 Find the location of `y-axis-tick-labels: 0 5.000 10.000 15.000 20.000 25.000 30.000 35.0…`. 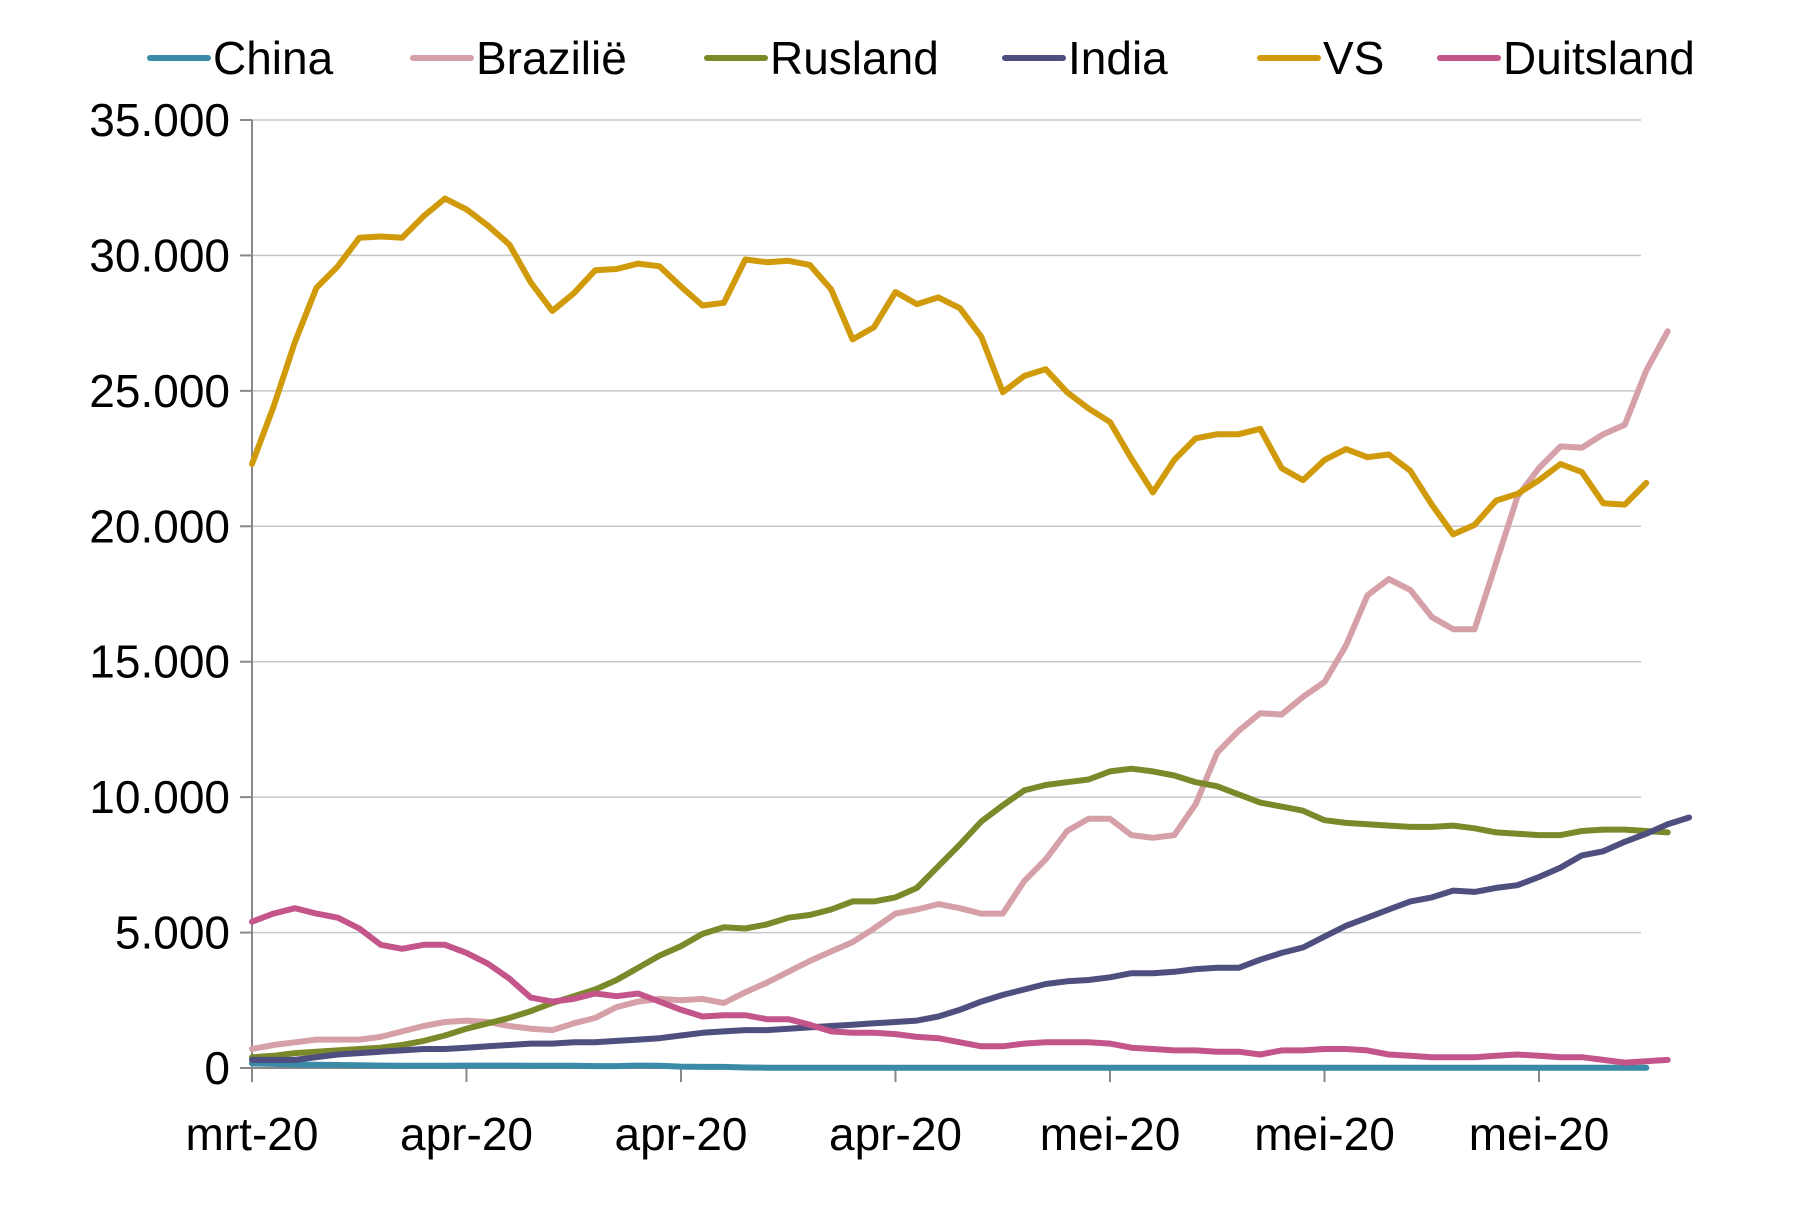

y-axis-tick-labels: 0 5.000 10.000 15.000 20.000 25.000 30.000 35.0… is located at coordinates (159, 594).